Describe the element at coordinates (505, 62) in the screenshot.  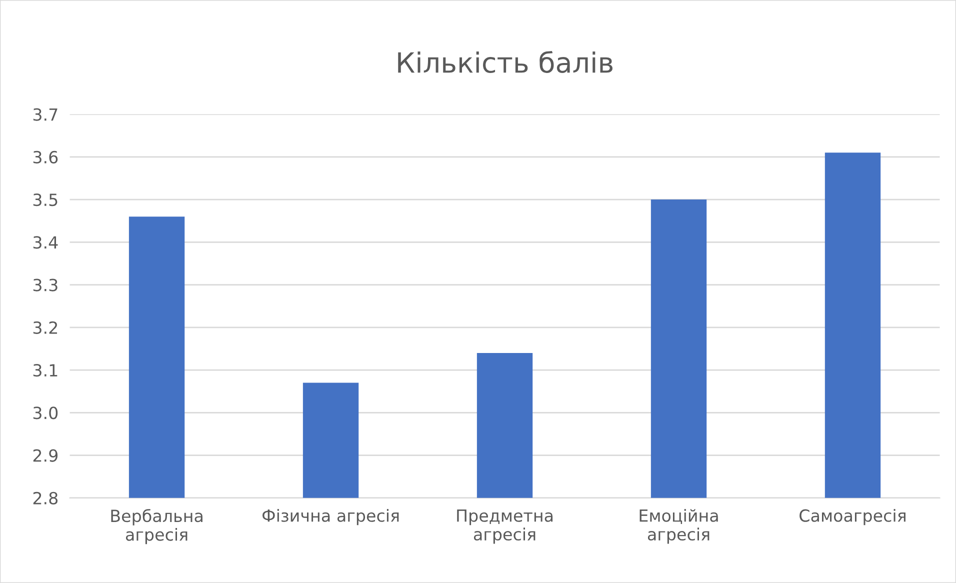
I see `chart-title: Кількість балів` at that location.